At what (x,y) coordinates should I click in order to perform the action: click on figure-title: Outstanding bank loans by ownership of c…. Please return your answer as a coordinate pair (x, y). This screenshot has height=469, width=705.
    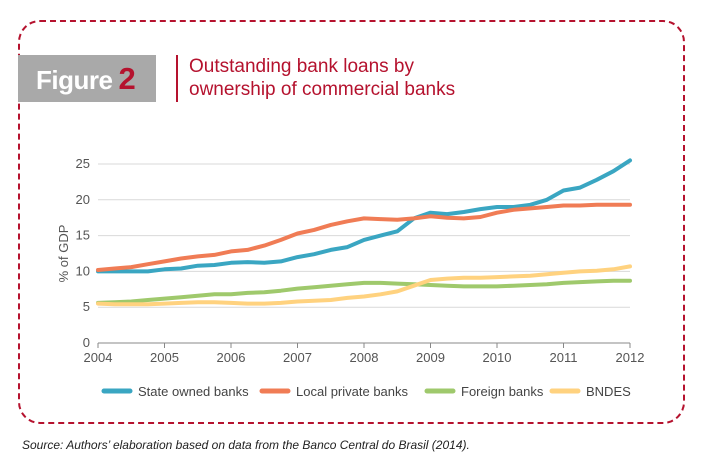
    Looking at the image, I should click on (399, 78).